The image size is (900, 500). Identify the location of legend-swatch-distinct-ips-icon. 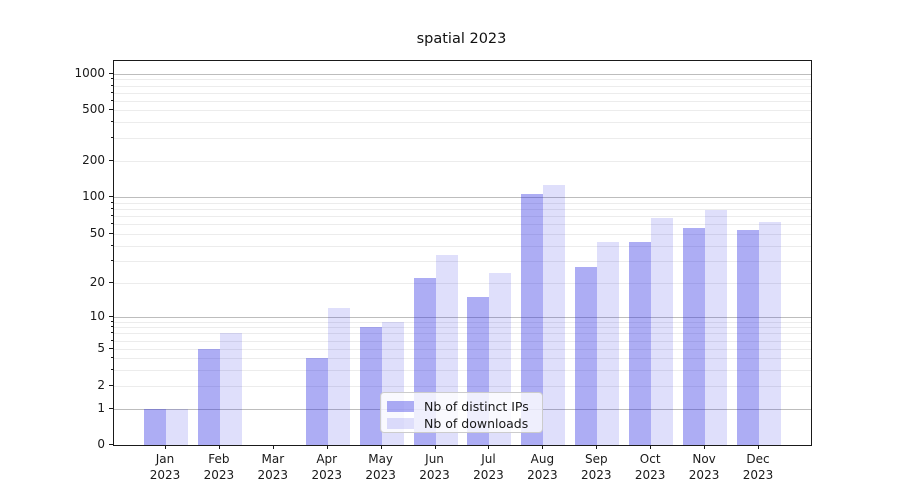
(400, 406).